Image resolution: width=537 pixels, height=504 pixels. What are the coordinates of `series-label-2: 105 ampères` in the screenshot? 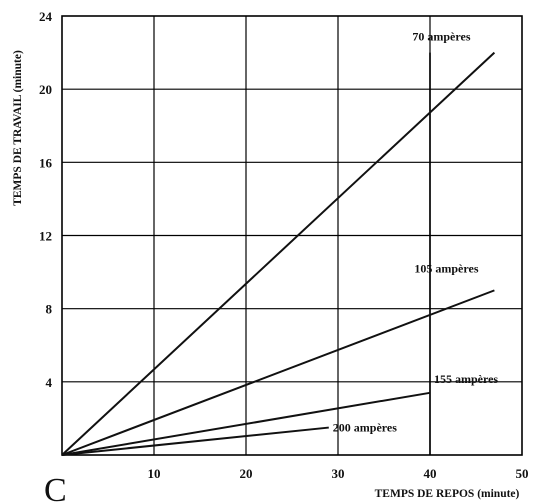 It's located at (446, 268).